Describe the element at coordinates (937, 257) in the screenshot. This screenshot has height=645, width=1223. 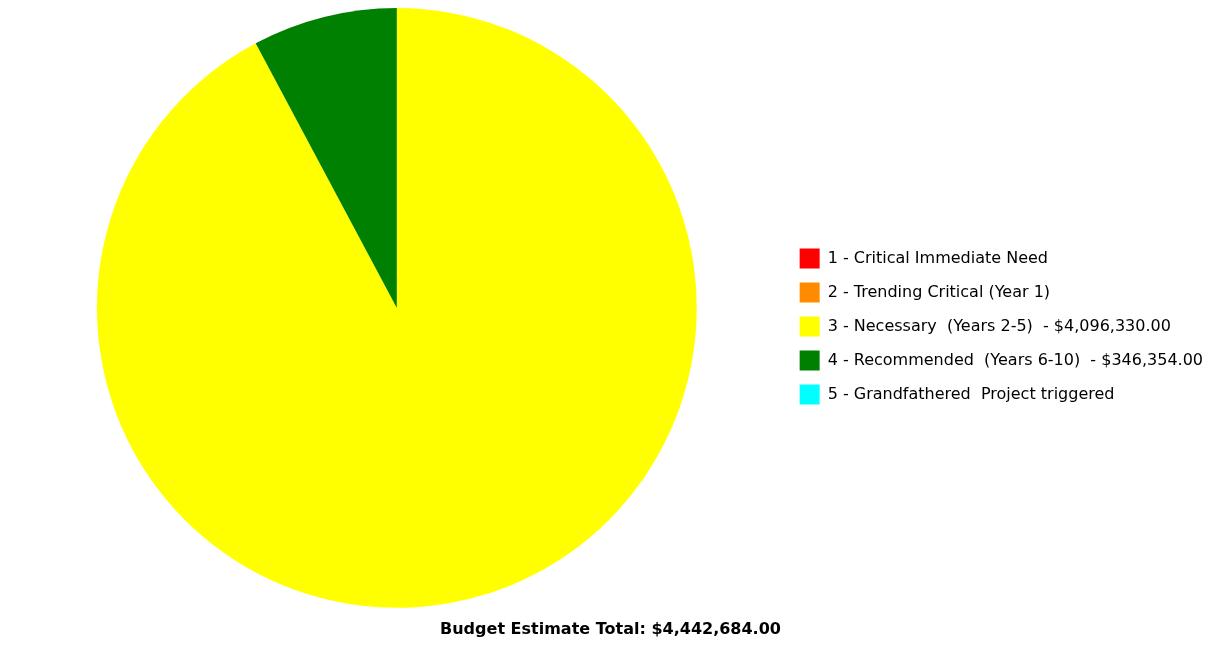
I see `legend-label: 1 - Critical Immediate Need` at that location.